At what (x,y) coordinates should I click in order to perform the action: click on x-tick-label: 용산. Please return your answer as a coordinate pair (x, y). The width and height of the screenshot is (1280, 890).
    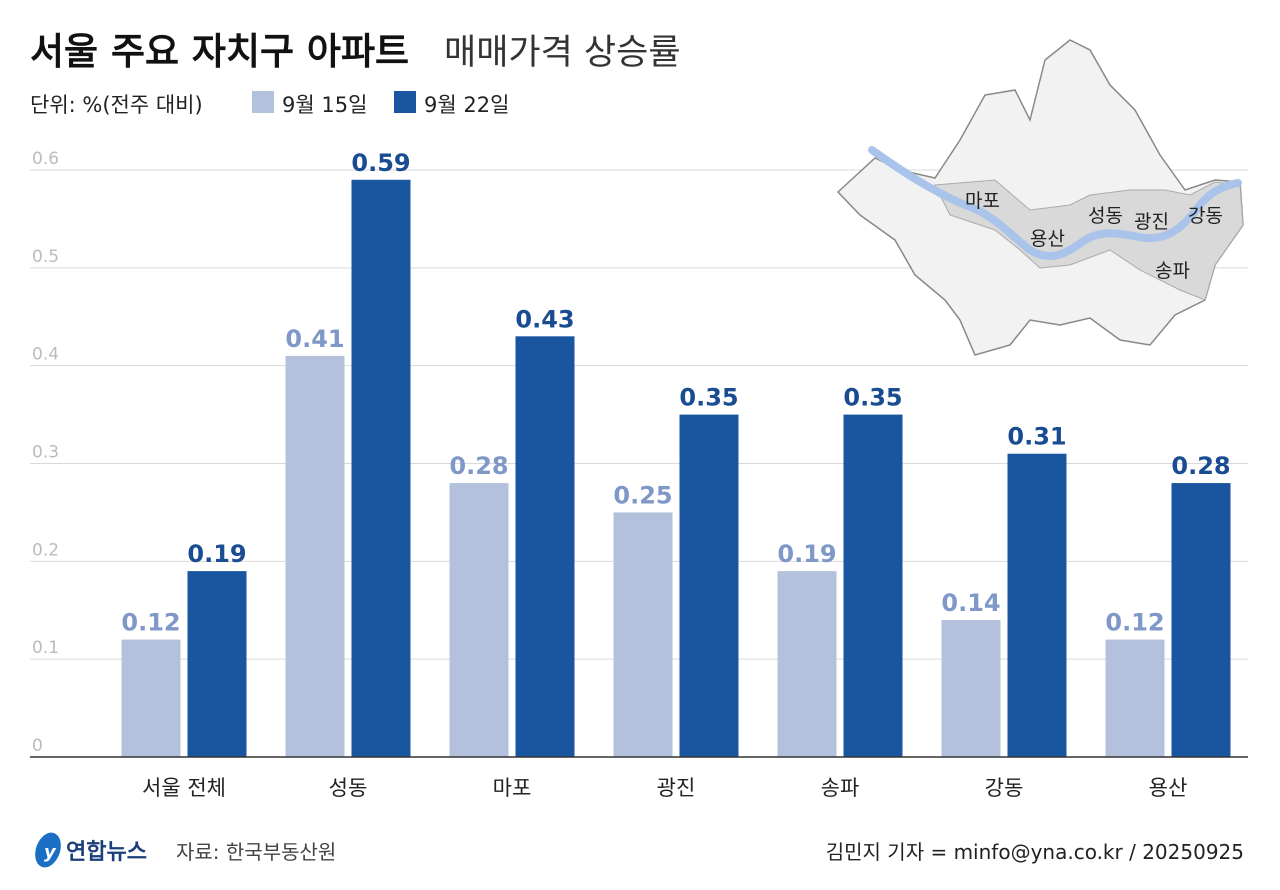
    Looking at the image, I should click on (1168, 788).